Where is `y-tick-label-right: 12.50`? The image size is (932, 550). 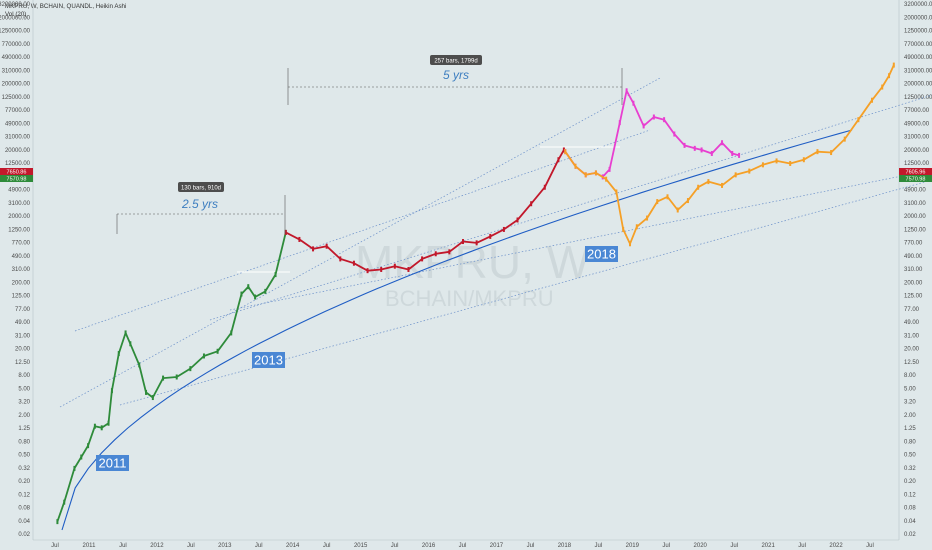 y-tick-label-right: 12.50 is located at coordinates (912, 363).